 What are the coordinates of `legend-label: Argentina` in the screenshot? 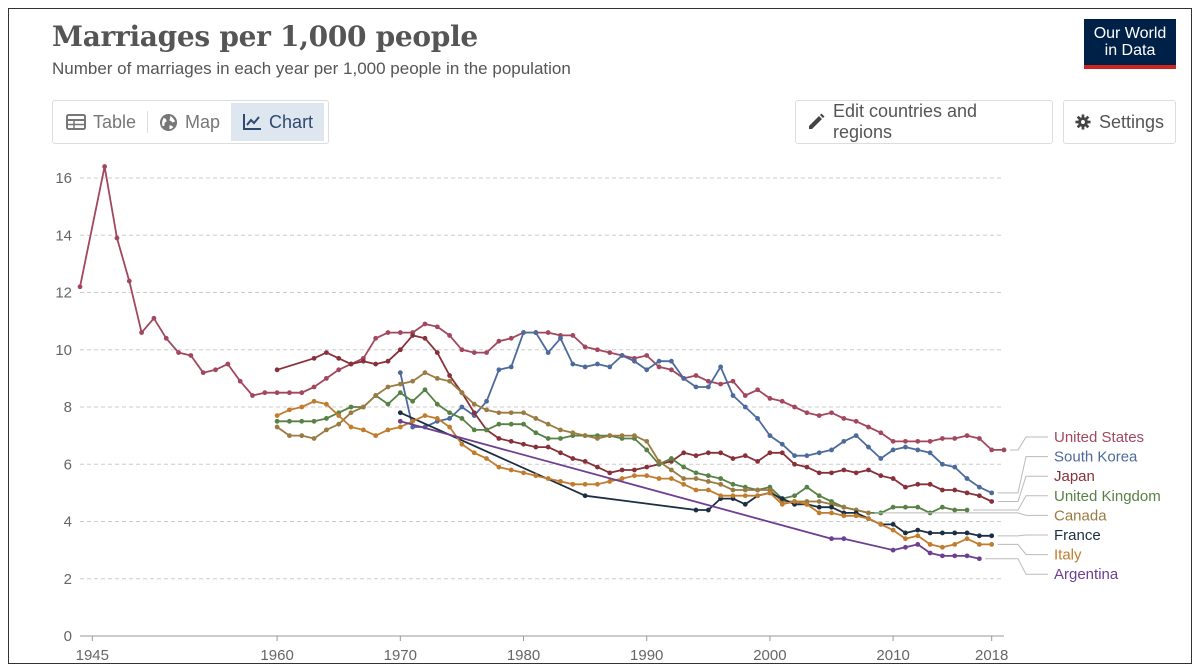 It's located at (1086, 574).